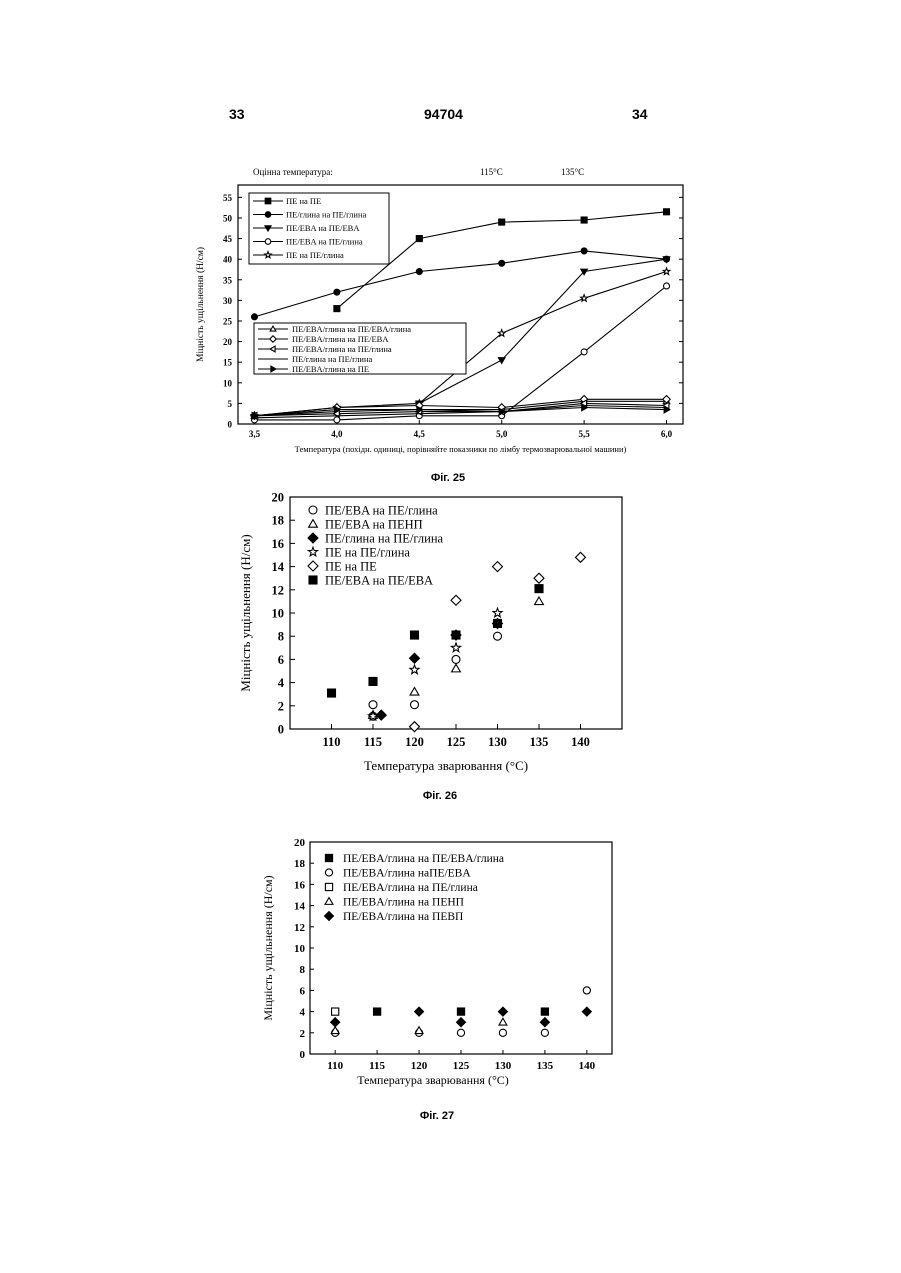 The height and width of the screenshot is (1273, 901). Describe the element at coordinates (281, 730) in the screenshot. I see `fig26-y-tick-label: 0` at that location.